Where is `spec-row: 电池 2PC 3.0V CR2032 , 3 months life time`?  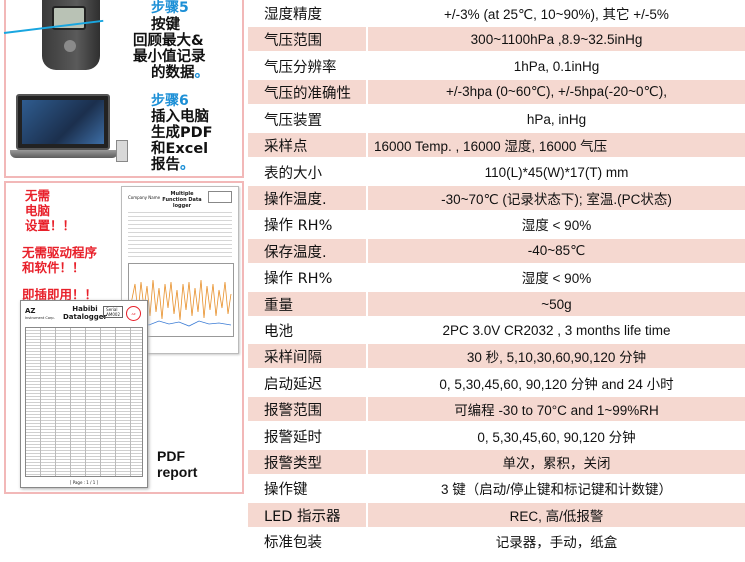 spec-row: 电池 2PC 3.0V CR2032 , 3 months life time is located at coordinates (496, 330).